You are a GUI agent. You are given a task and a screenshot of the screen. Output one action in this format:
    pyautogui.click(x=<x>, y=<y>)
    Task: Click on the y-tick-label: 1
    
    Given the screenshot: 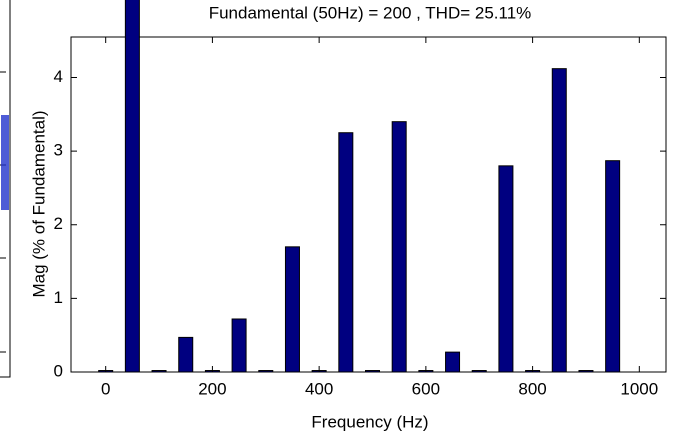 What is the action you would take?
    pyautogui.click(x=58, y=297)
    